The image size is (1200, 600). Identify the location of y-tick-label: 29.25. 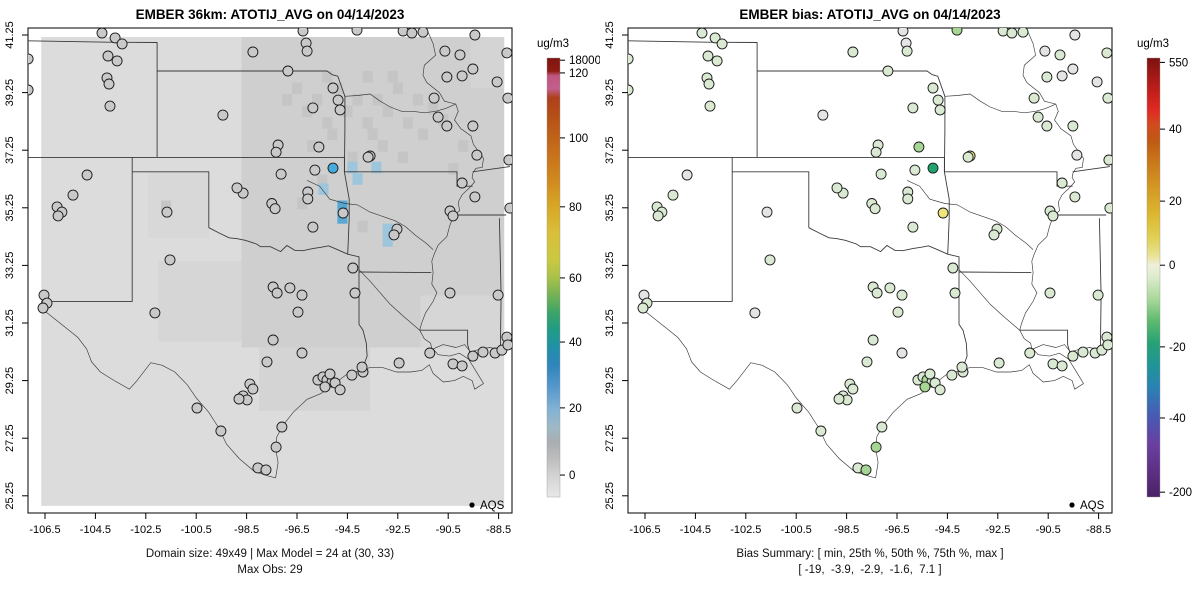
(610, 381).